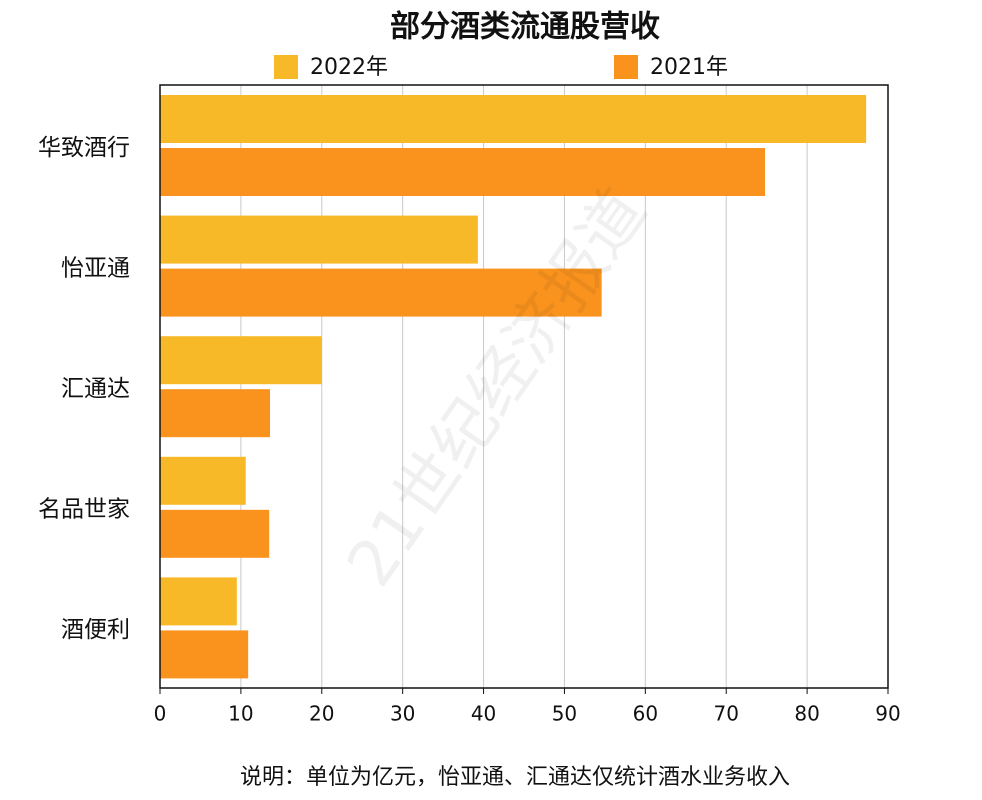 The width and height of the screenshot is (982, 800). I want to click on x-tick-label: 50, so click(564, 714).